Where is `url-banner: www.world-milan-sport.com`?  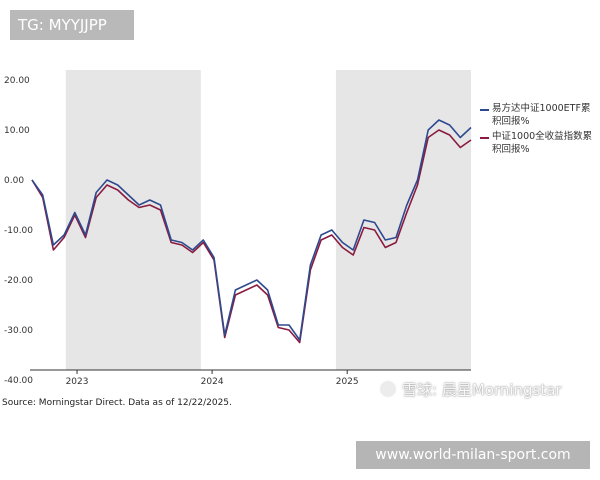
url-banner: www.world-milan-sport.com is located at coordinates (473, 455).